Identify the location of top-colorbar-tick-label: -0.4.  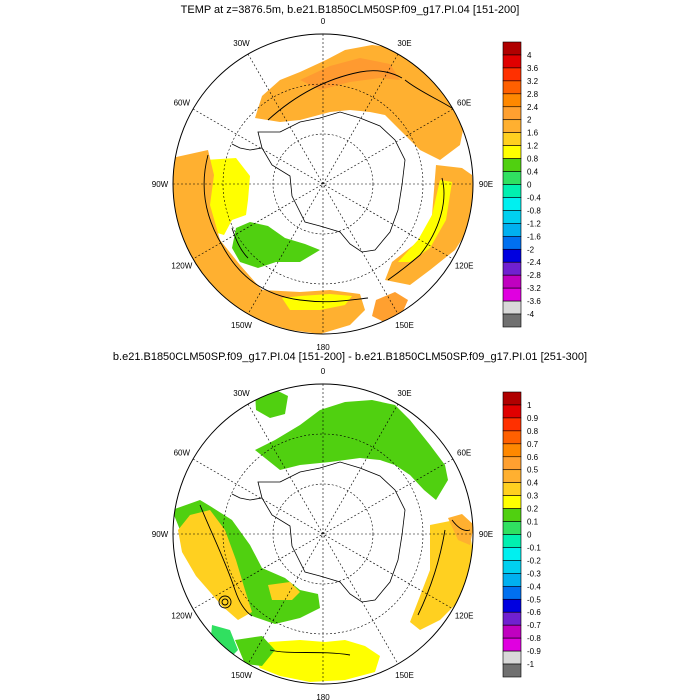
(534, 197).